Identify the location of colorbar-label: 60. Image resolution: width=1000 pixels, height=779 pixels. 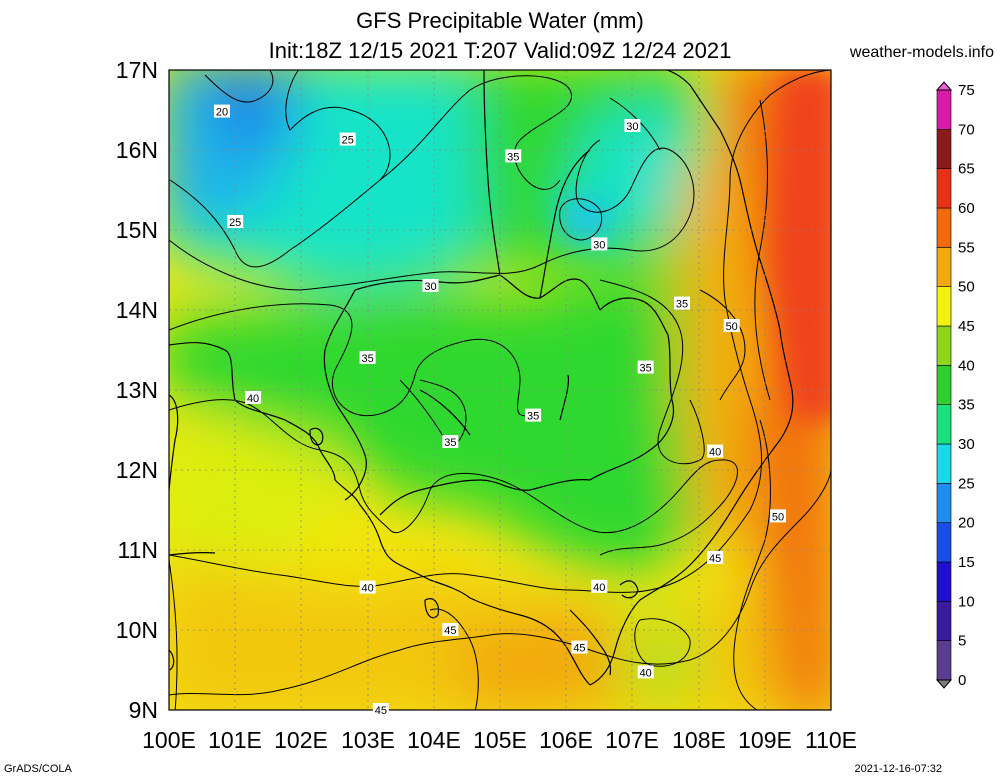
(966, 208).